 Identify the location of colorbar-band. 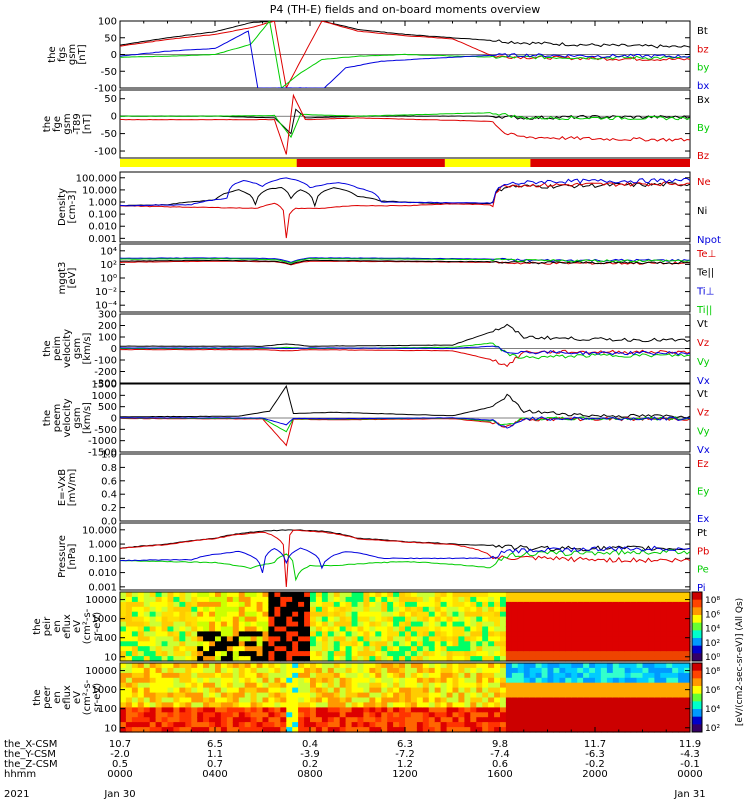
(697, 649).